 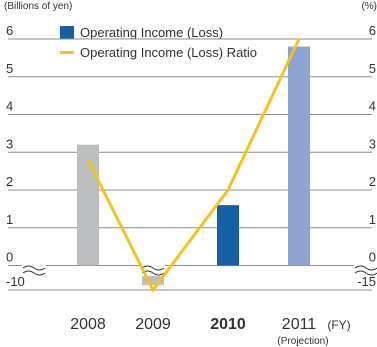 What do you see at coordinates (9, 106) in the screenshot?
I see `y-left-tick-label: 4` at bounding box center [9, 106].